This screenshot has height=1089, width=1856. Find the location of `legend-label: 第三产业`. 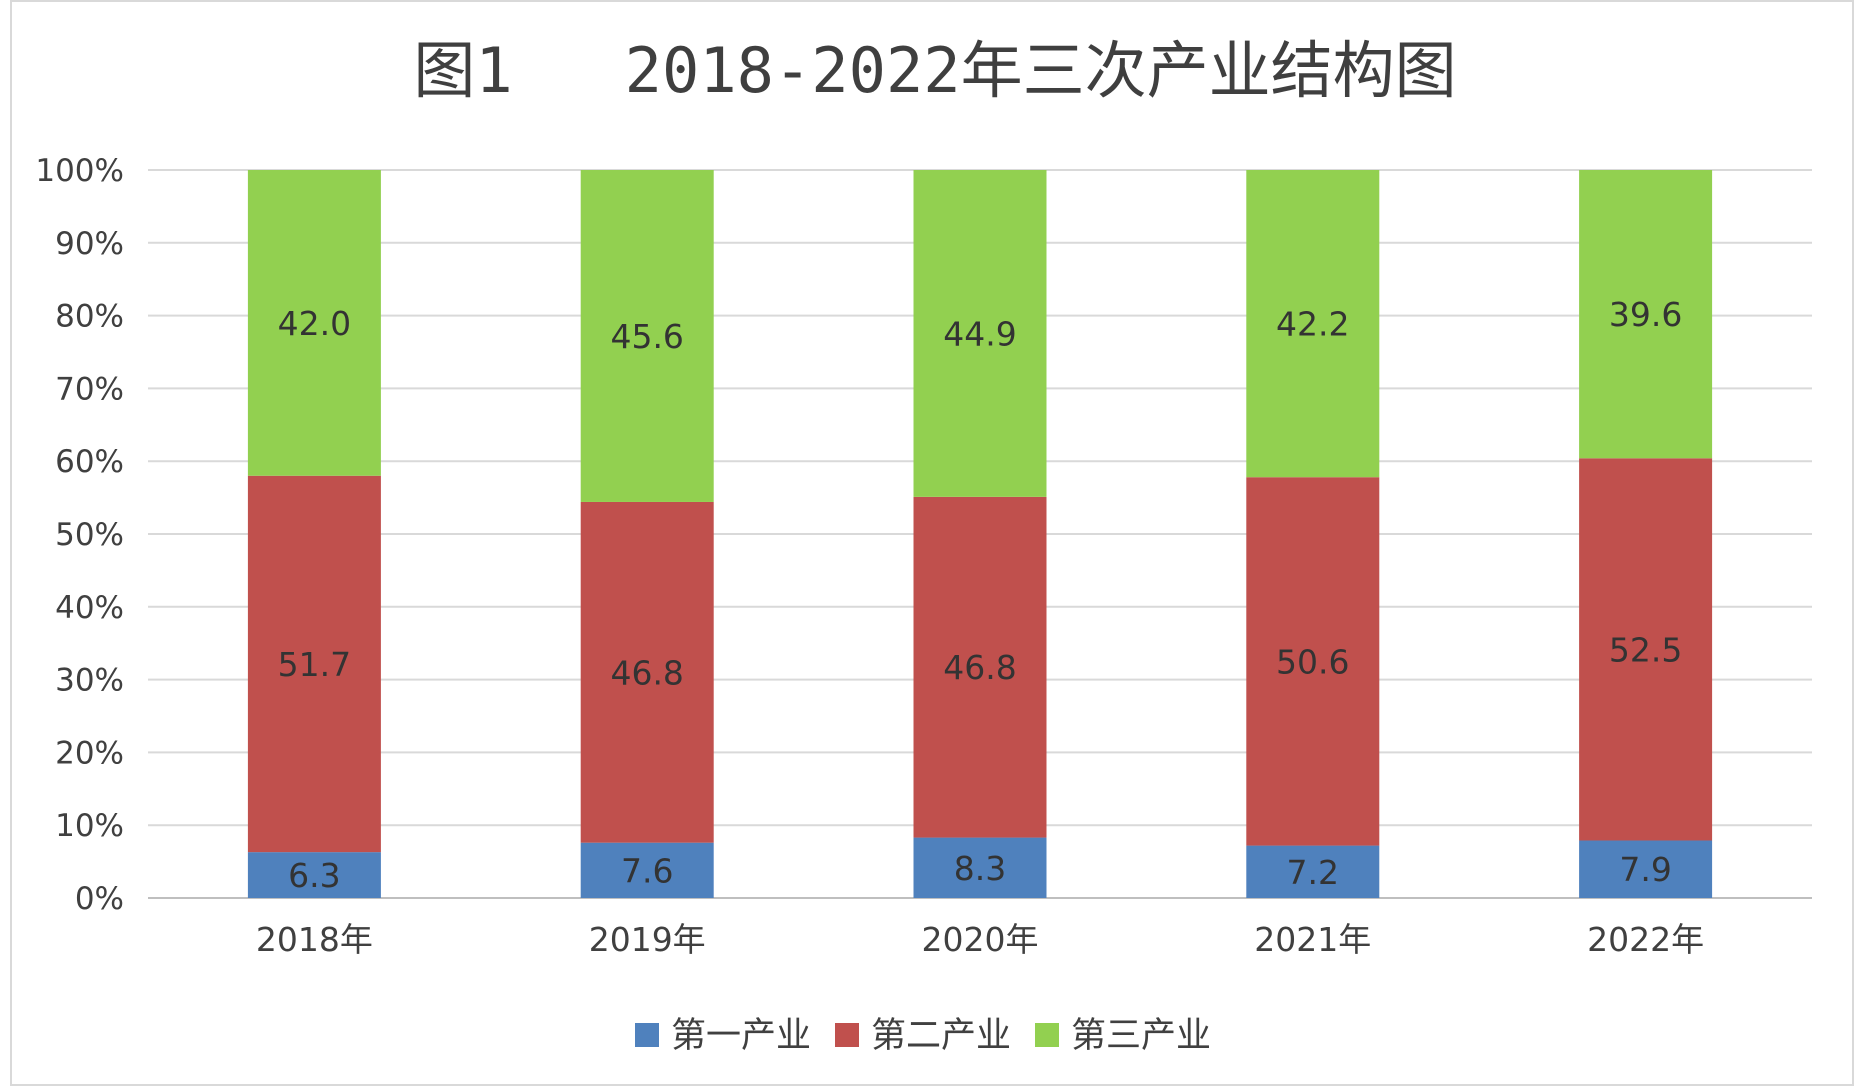

legend-label: 第三产业 is located at coordinates (1141, 1036).